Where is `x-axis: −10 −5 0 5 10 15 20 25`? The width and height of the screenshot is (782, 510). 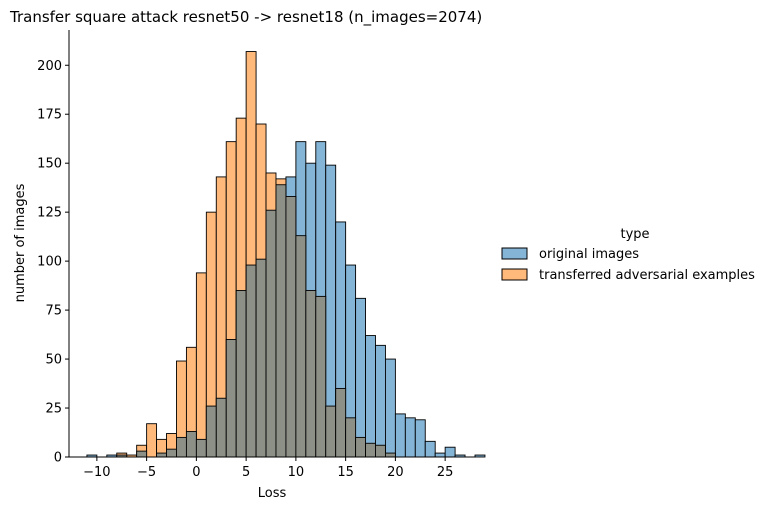 x-axis: −10 −5 0 5 10 15 20 25 is located at coordinates (272, 468).